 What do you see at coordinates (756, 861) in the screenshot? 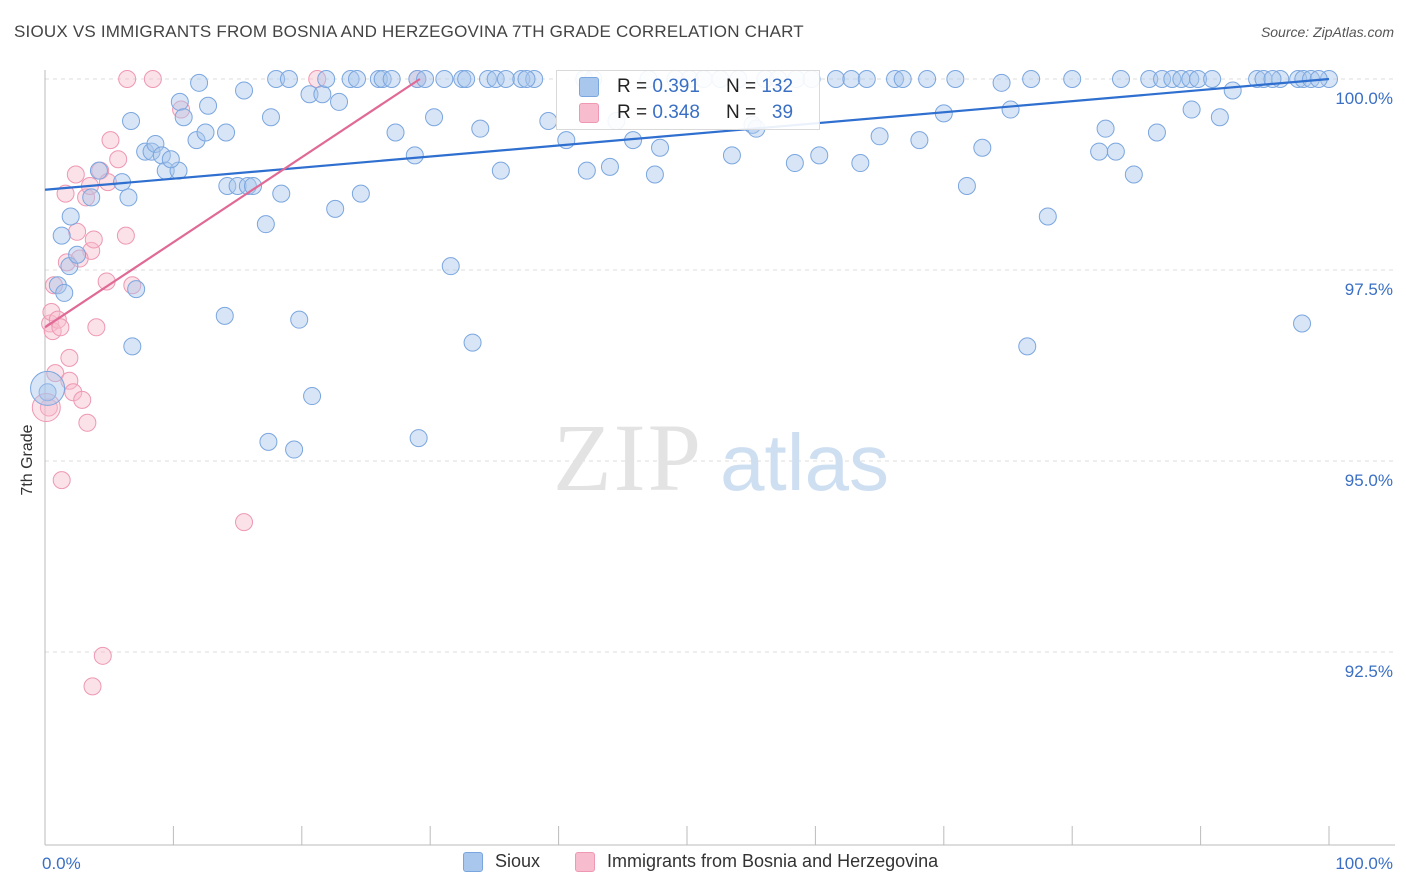
I see `series-legend-bosnia: Immigrants from Bosnia and Herzegovina` at bounding box center [756, 861].